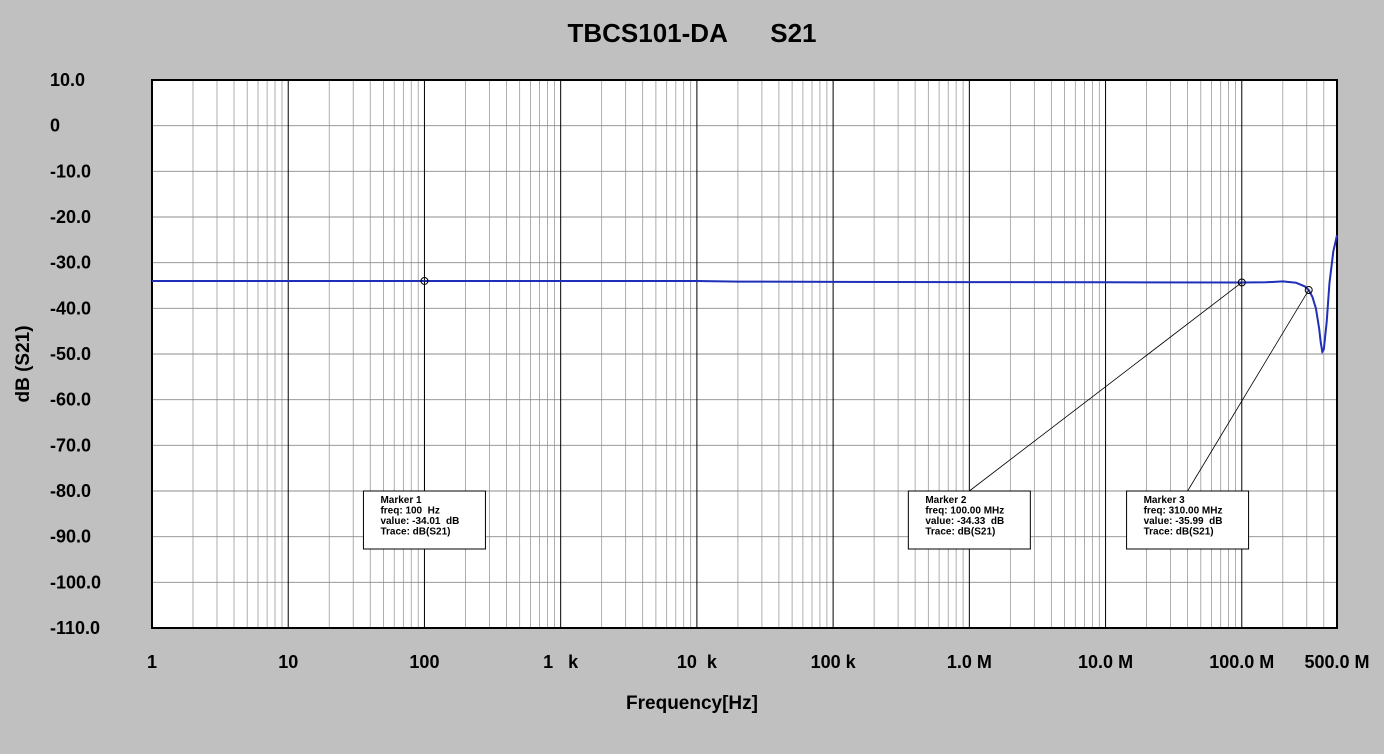  I want to click on x-tick-label: 100.0 M, so click(1241, 662).